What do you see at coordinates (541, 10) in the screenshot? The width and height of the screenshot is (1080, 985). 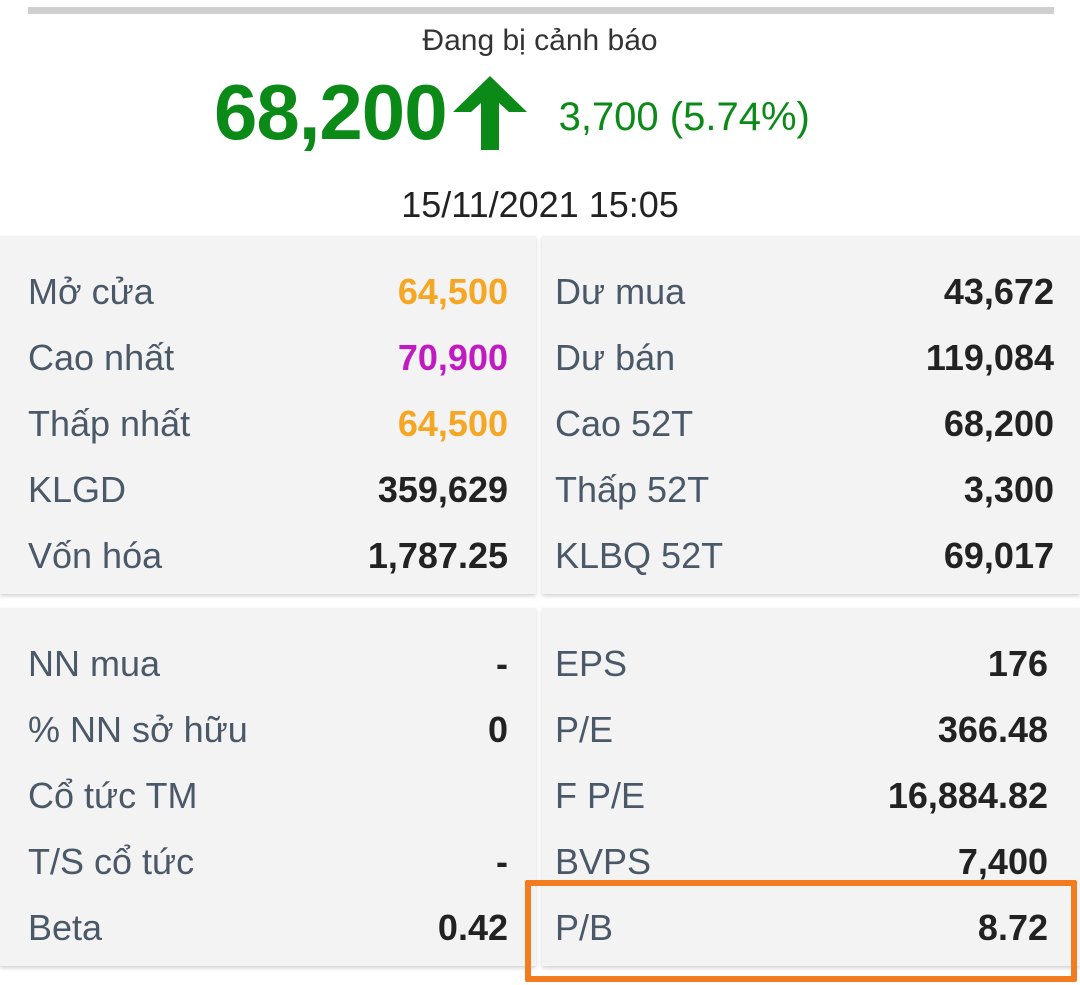 I see `top-divider` at bounding box center [541, 10].